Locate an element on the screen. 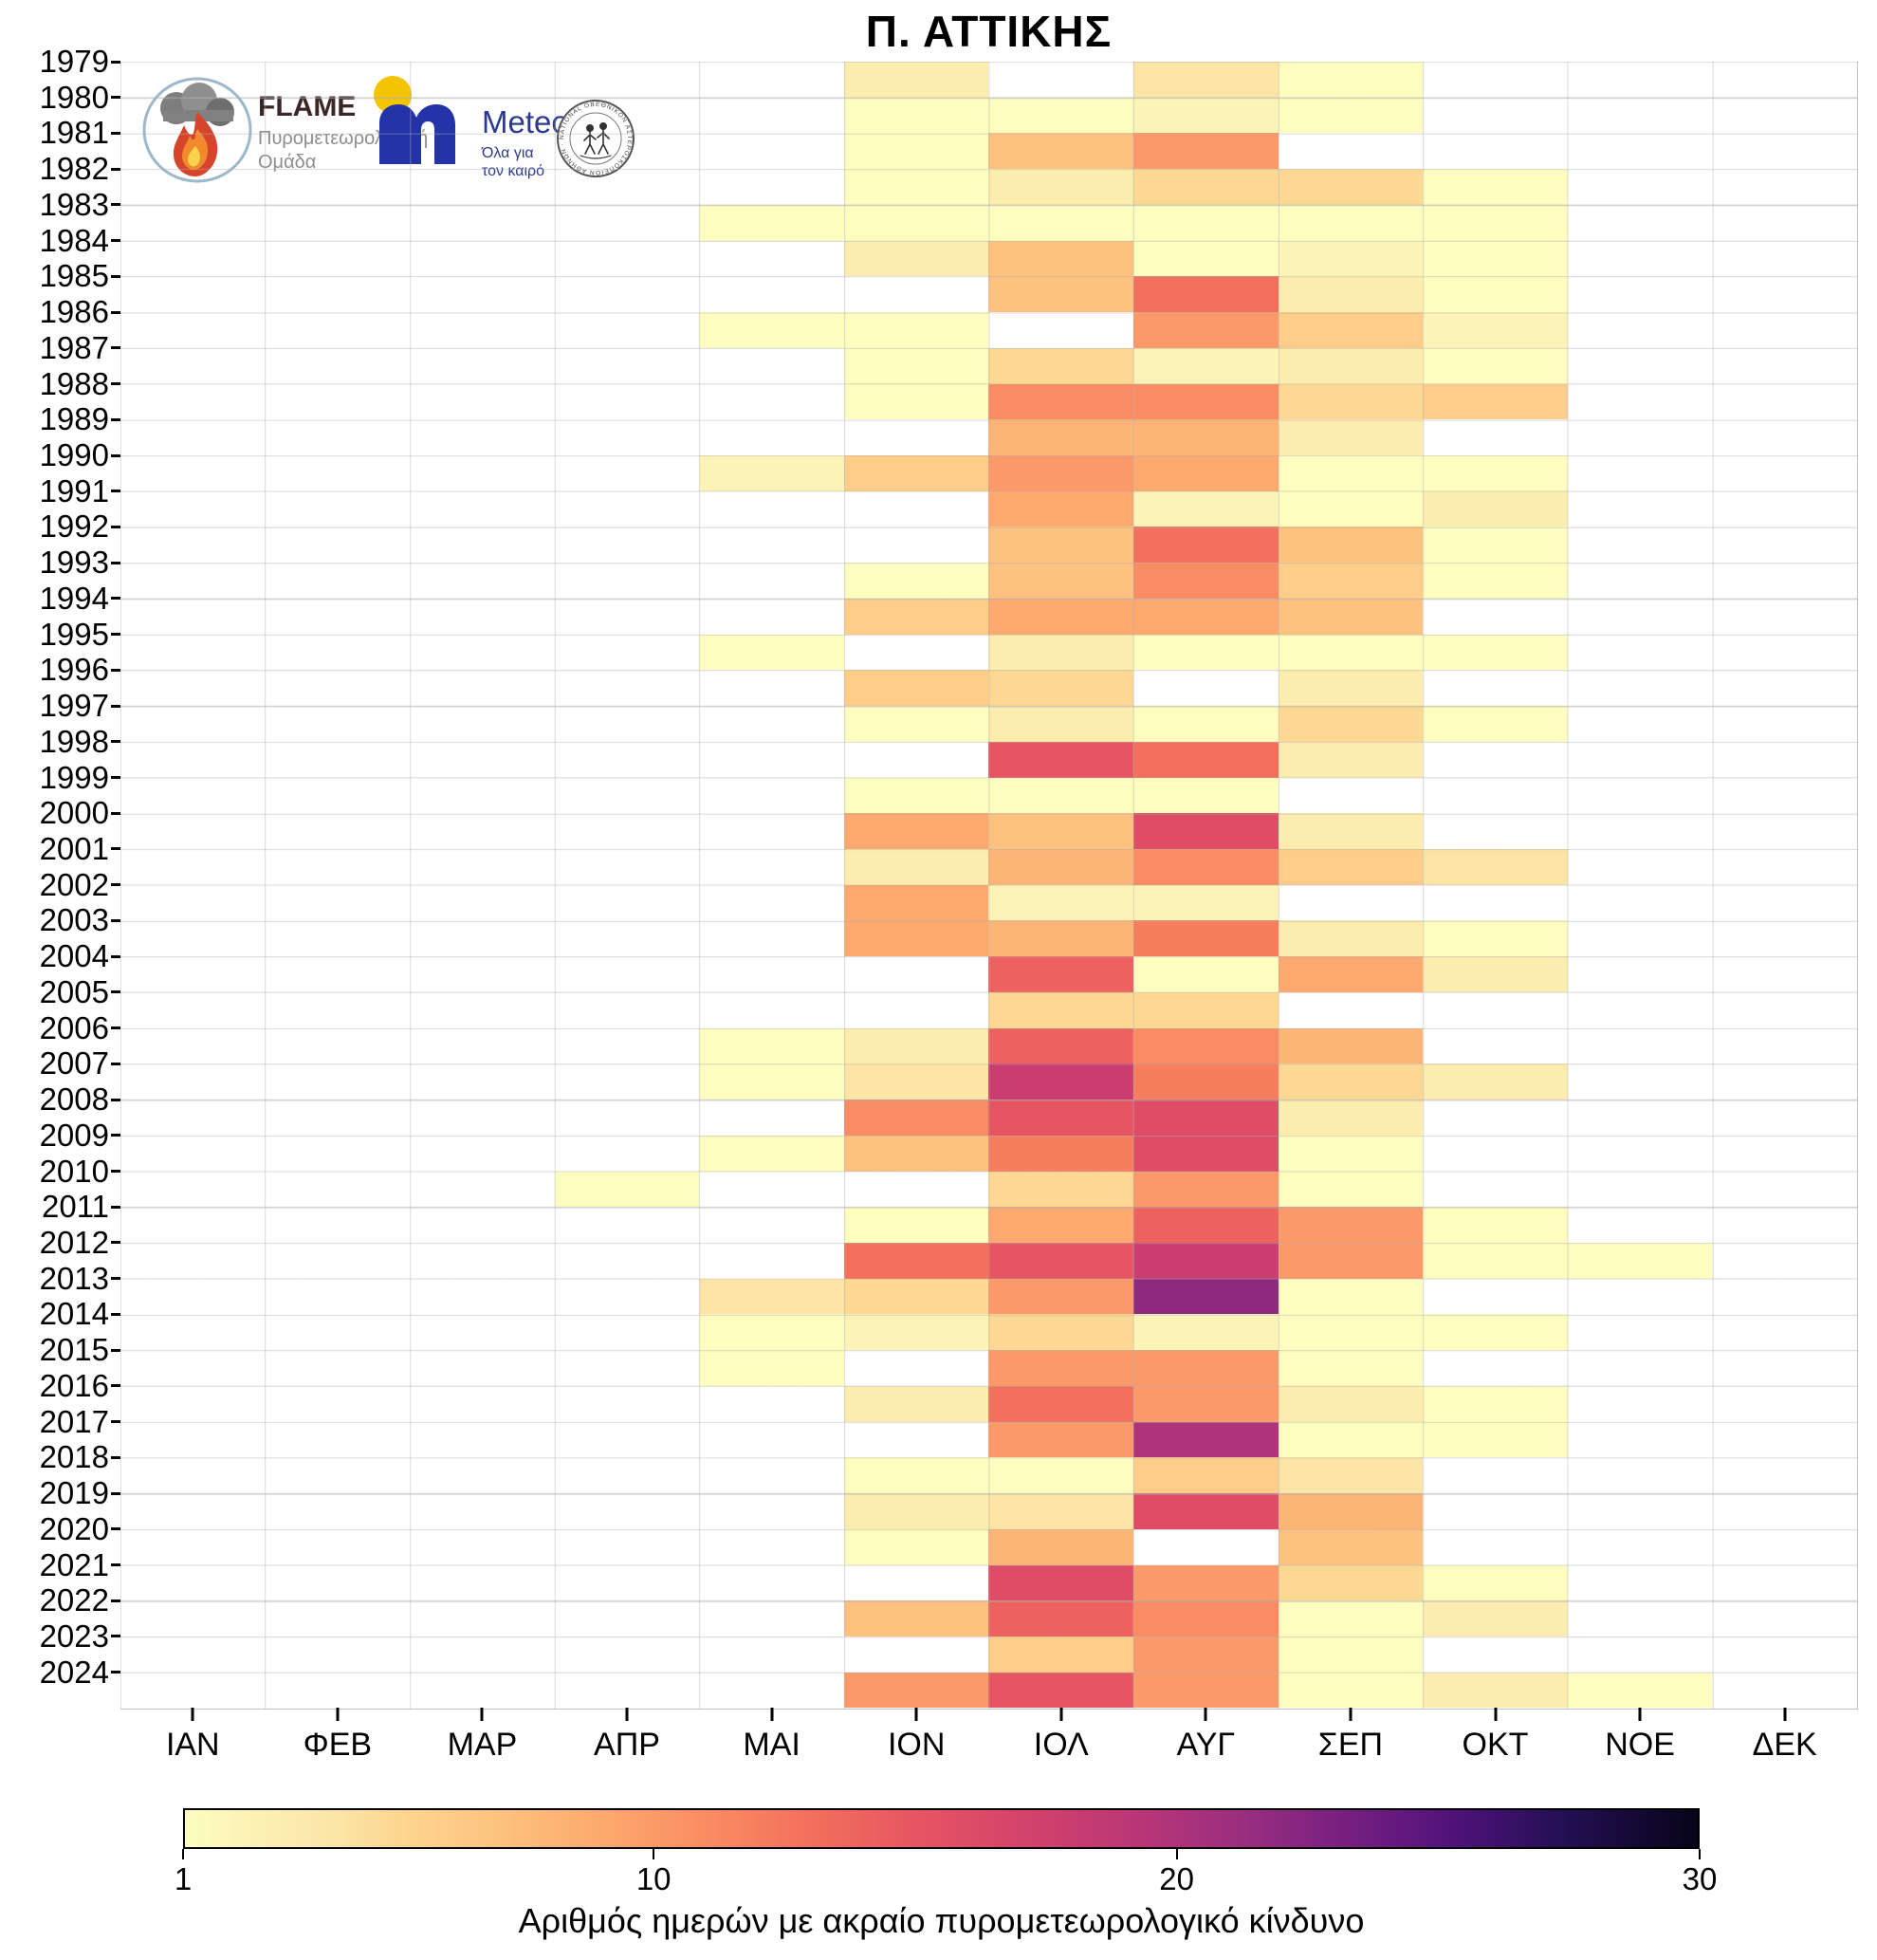 The height and width of the screenshot is (1960, 1877). x-axis-month-label: ΙΟΝ is located at coordinates (916, 1746).